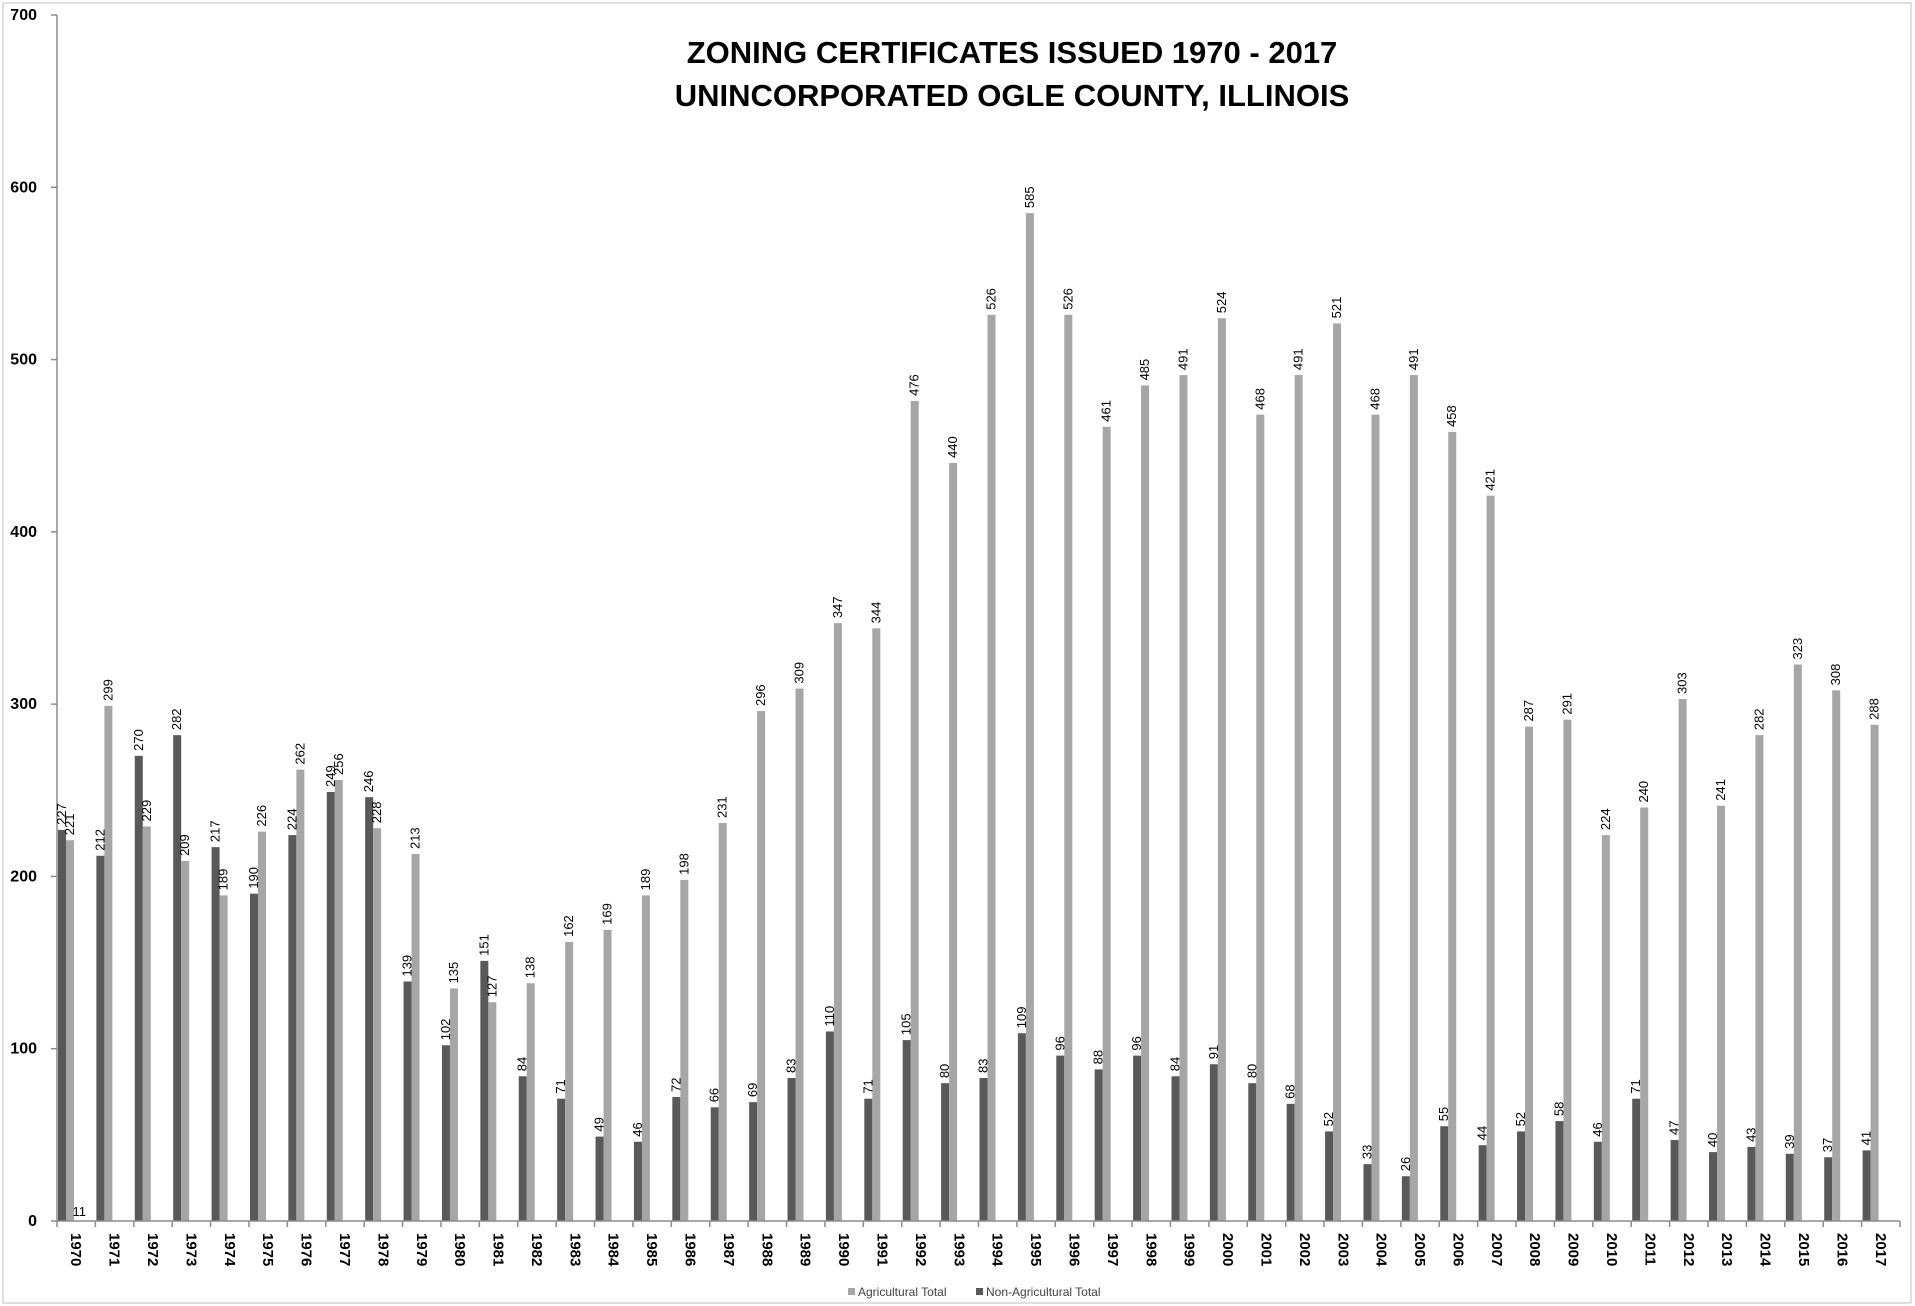 This screenshot has width=1915, height=1306. What do you see at coordinates (906, 1024) in the screenshot?
I see `data-label-non-agricultural: 105` at bounding box center [906, 1024].